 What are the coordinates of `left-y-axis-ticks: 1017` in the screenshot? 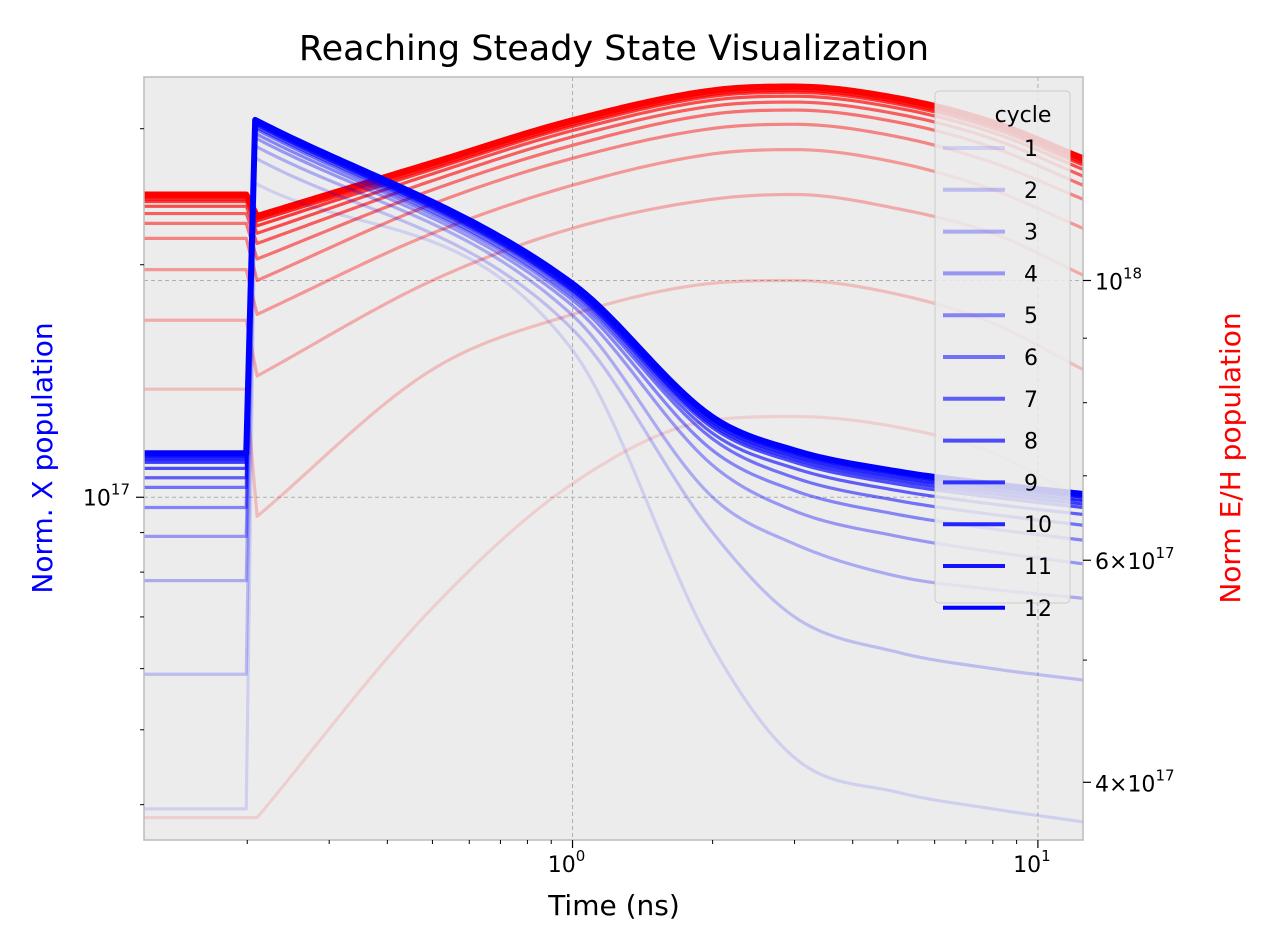 It's located at (113, 467).